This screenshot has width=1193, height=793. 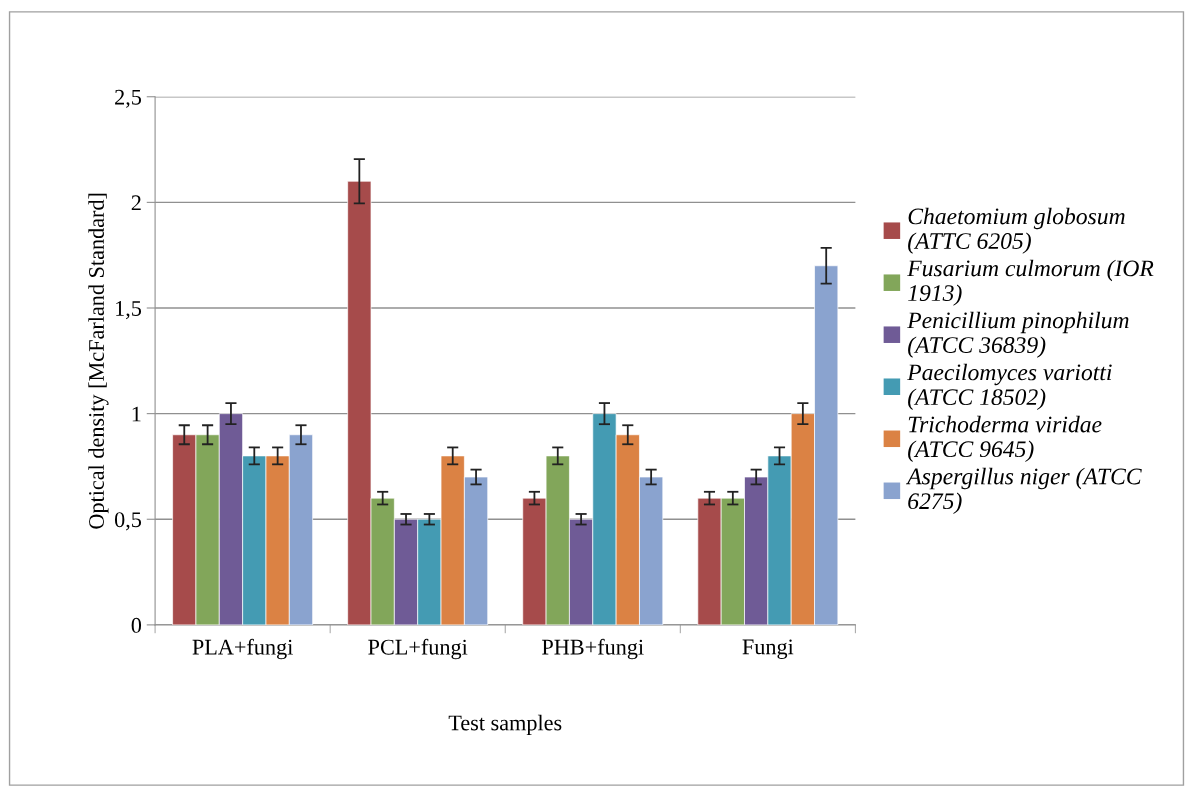 I want to click on legend-label: Trichoderma viridae (ATCC 9645), so click(x=1005, y=438).